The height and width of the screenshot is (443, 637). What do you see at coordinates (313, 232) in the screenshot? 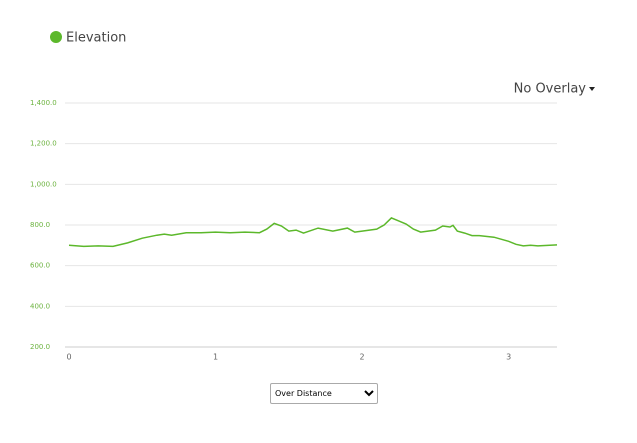
I see `elevation-line` at bounding box center [313, 232].